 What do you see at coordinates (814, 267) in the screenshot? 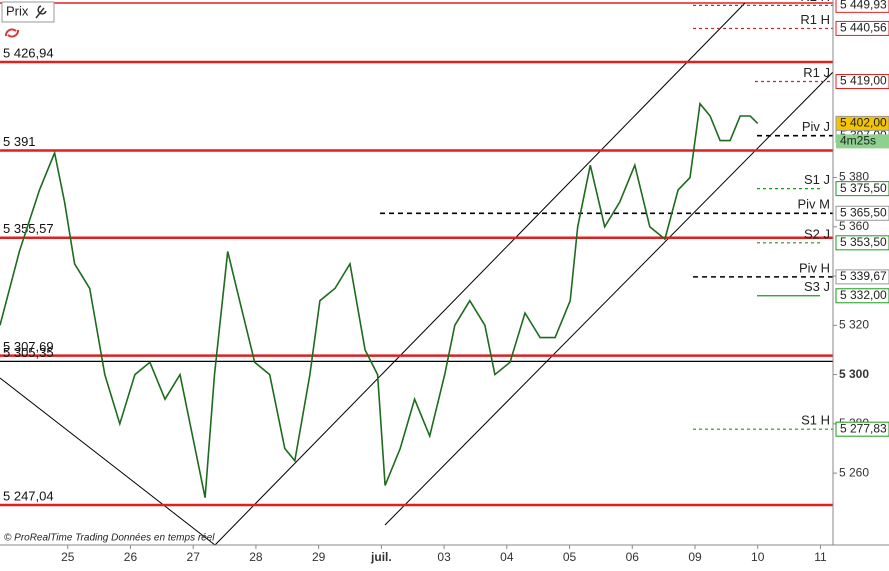
I see `pivot-name: Piv H` at bounding box center [814, 267].